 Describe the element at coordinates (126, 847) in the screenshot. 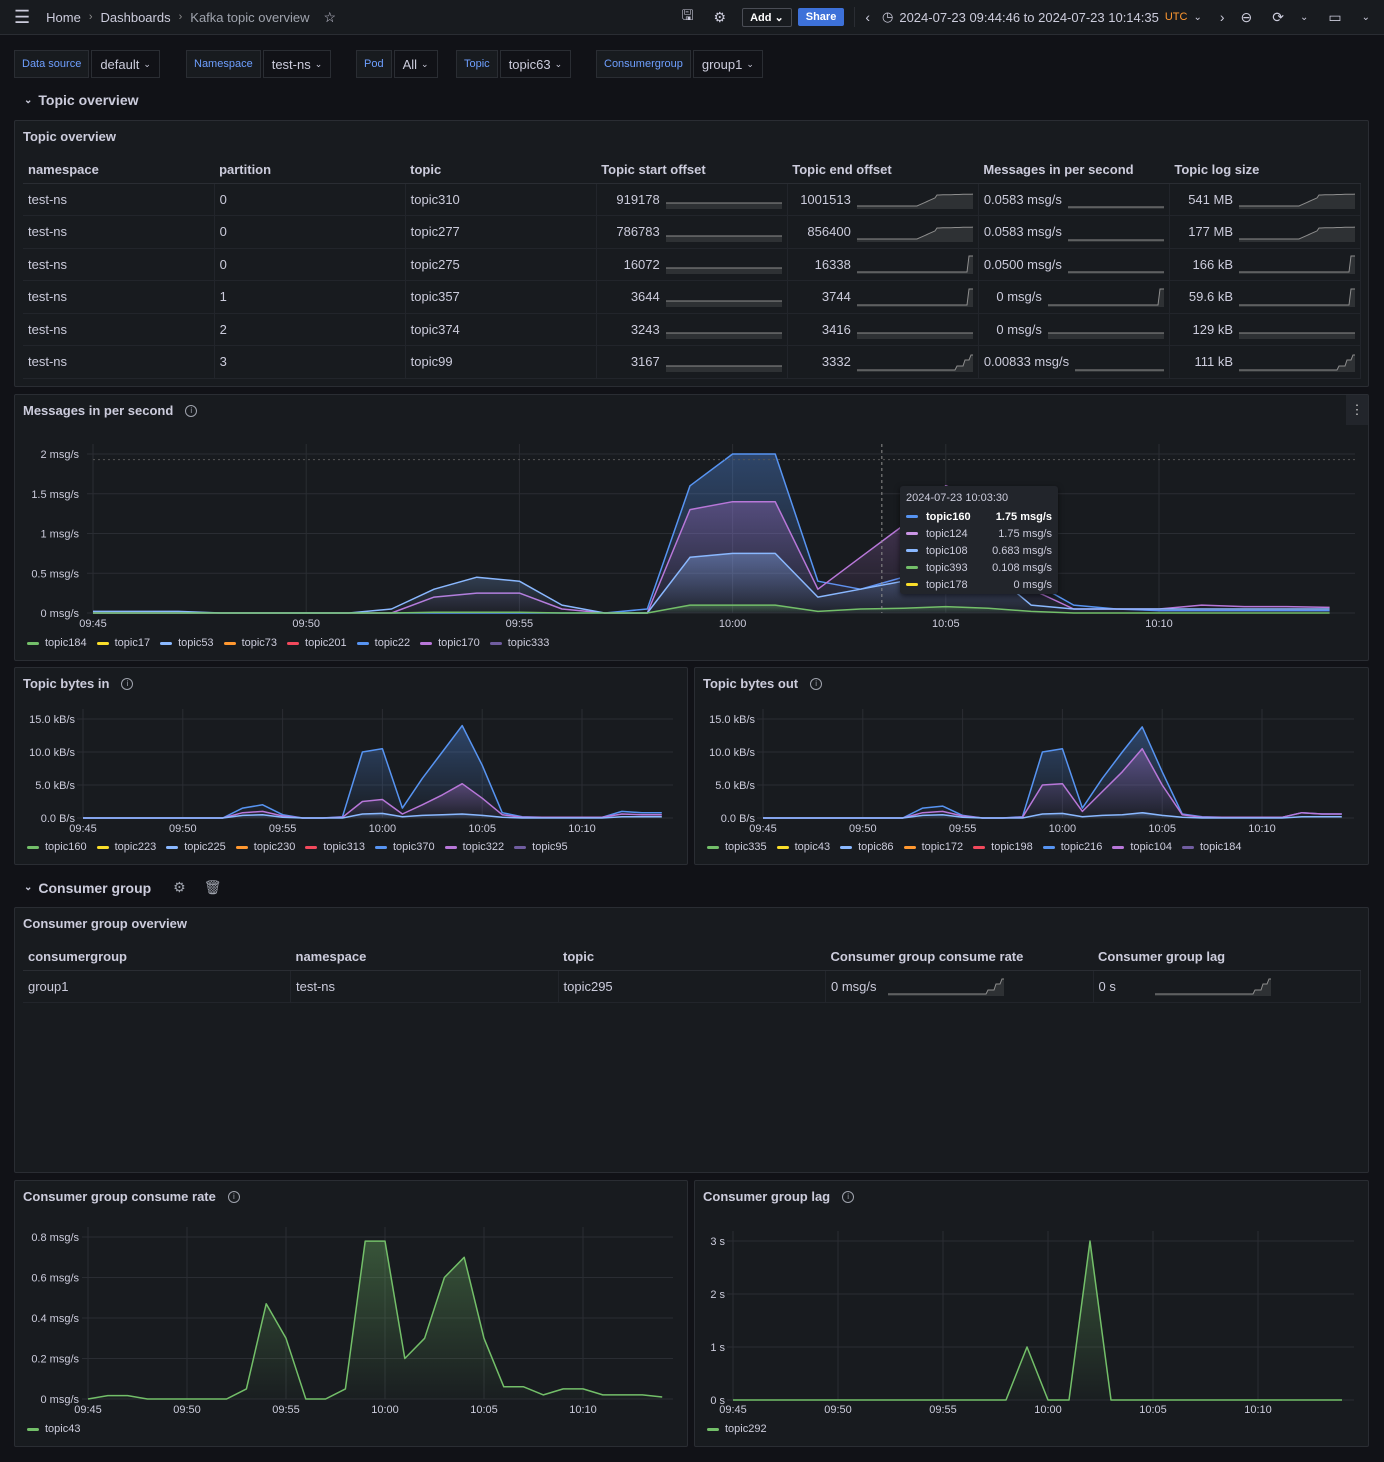

I see `legend-item: topic223` at that location.